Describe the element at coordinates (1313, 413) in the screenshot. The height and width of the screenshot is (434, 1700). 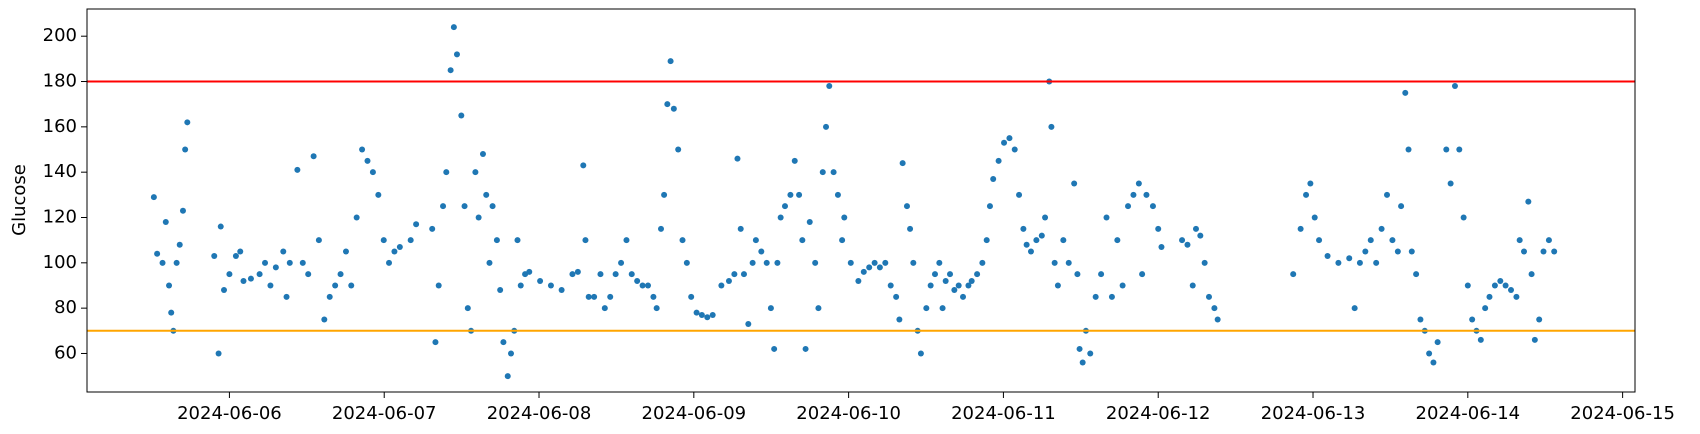
I see `x-tick-label: 2024-06-13` at that location.